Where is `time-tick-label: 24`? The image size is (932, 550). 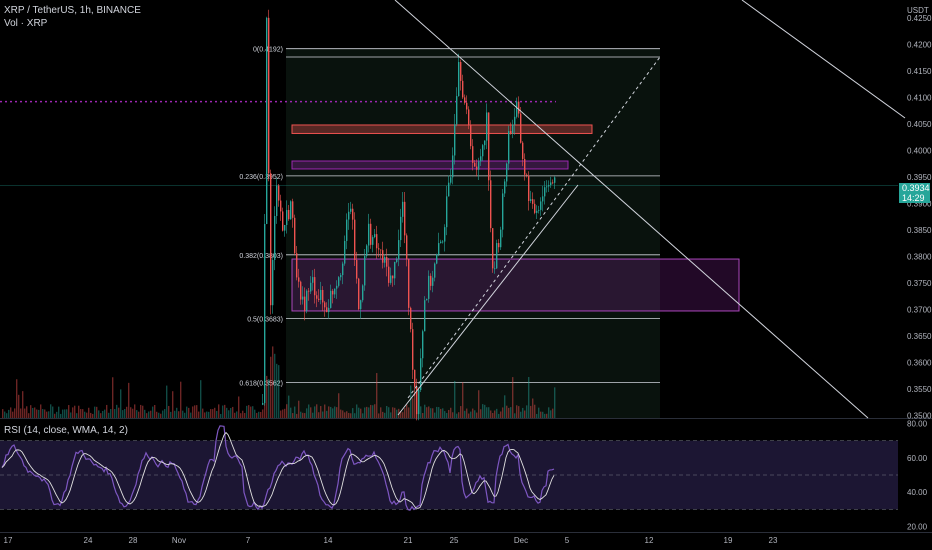 time-tick-label: 24 is located at coordinates (88, 540).